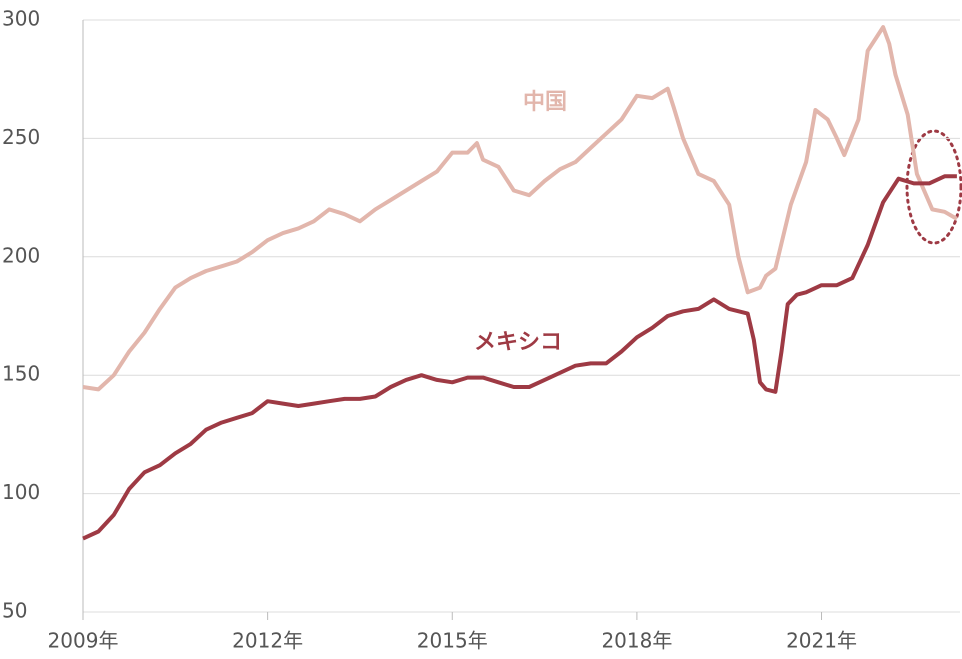 The image size is (962, 659). I want to click on x-tick-label: 2018年, so click(636, 641).